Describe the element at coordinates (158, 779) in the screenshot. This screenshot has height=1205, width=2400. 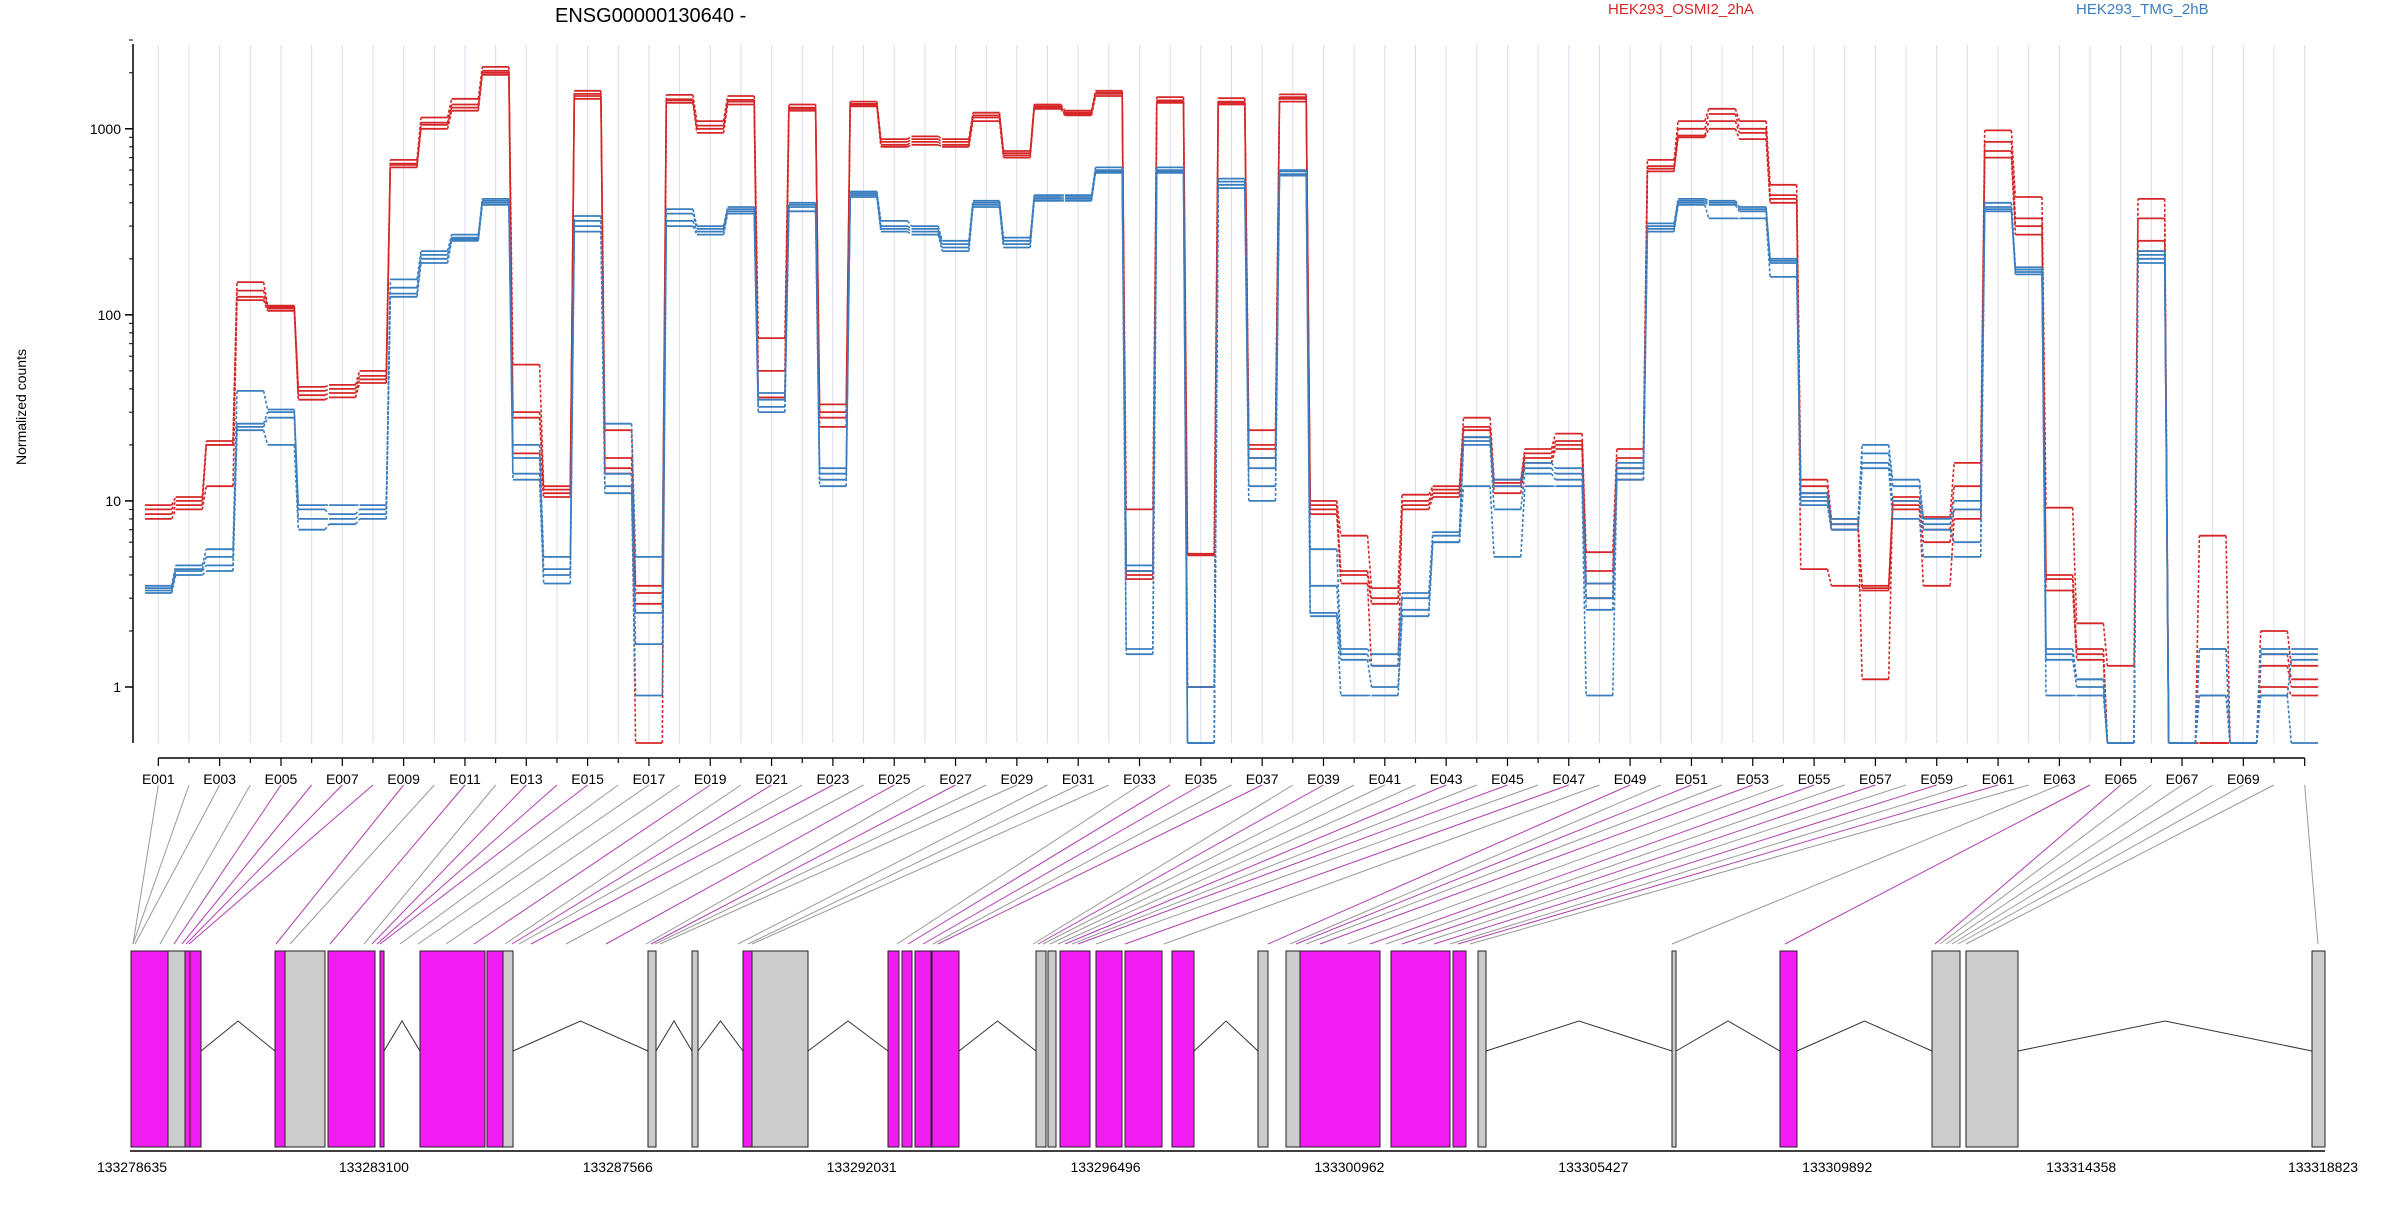
I see `x-tick-label: E001` at that location.